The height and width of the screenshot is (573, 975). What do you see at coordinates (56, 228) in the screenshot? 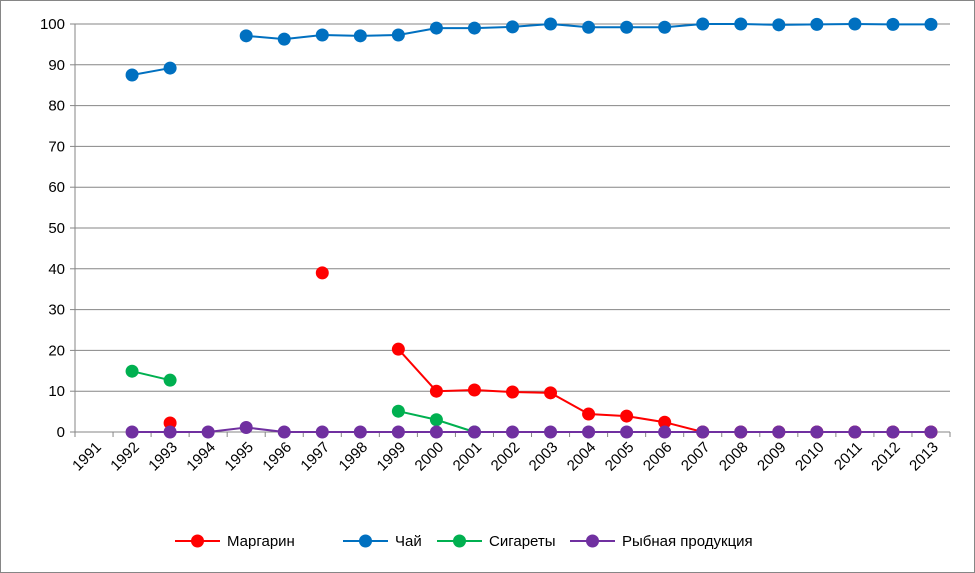
I see `y-tick-label: 50` at bounding box center [56, 228].